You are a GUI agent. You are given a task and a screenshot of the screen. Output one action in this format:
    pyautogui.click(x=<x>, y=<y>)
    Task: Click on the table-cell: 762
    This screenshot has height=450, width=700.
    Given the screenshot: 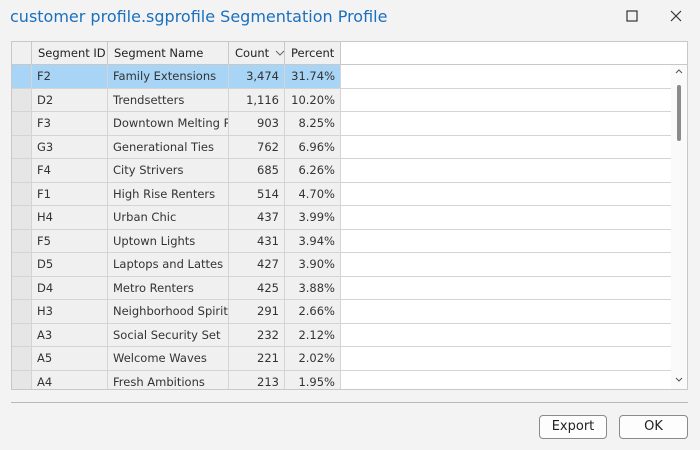 What is the action you would take?
    pyautogui.click(x=257, y=147)
    